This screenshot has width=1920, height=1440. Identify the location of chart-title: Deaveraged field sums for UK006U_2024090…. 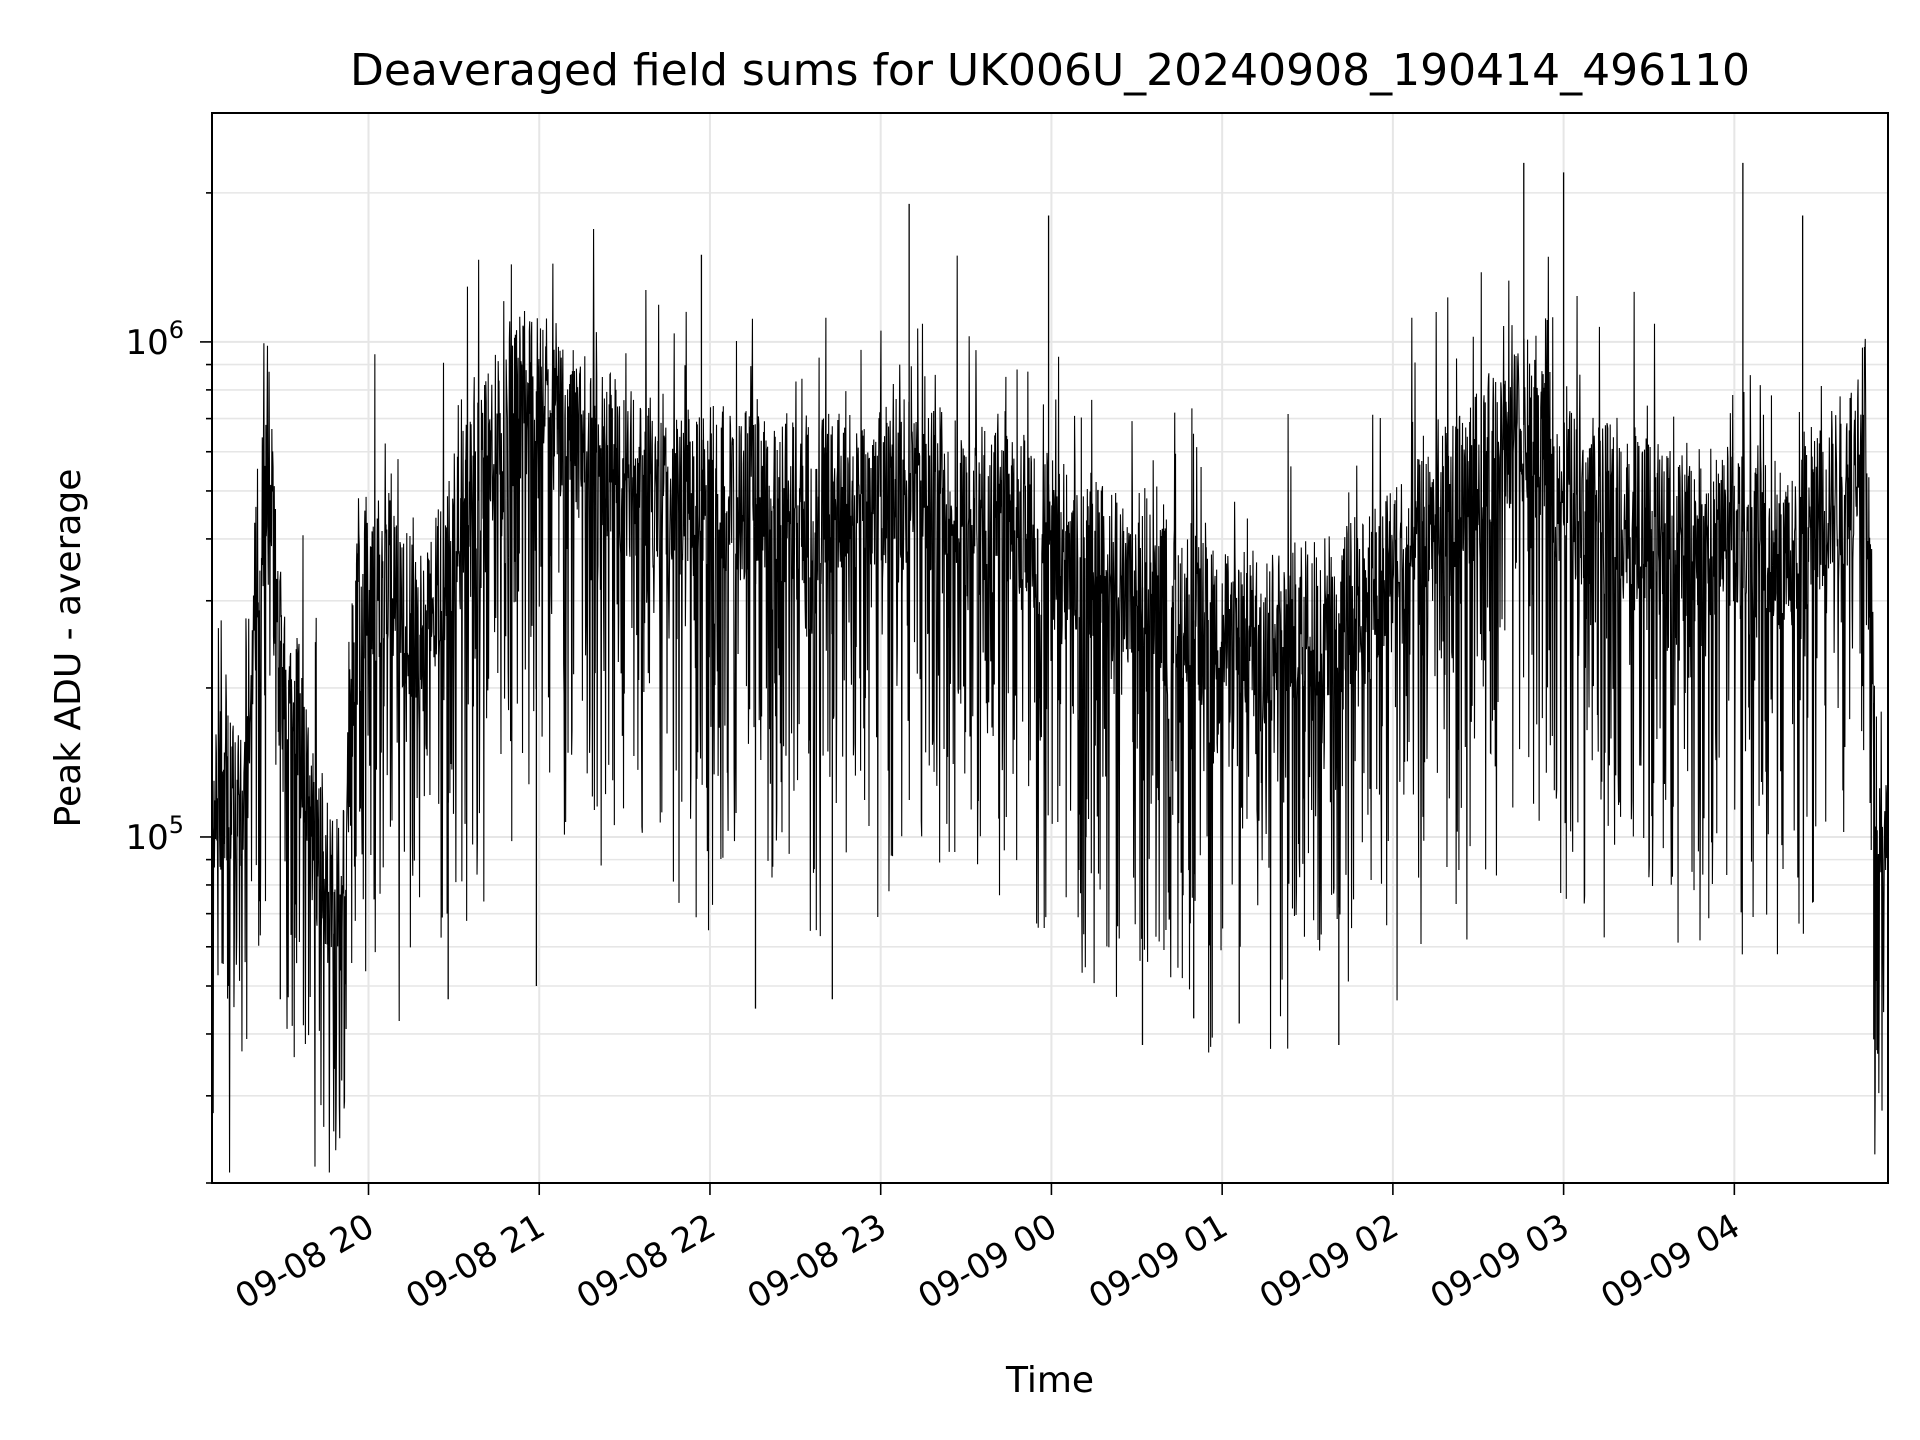
(1050, 70).